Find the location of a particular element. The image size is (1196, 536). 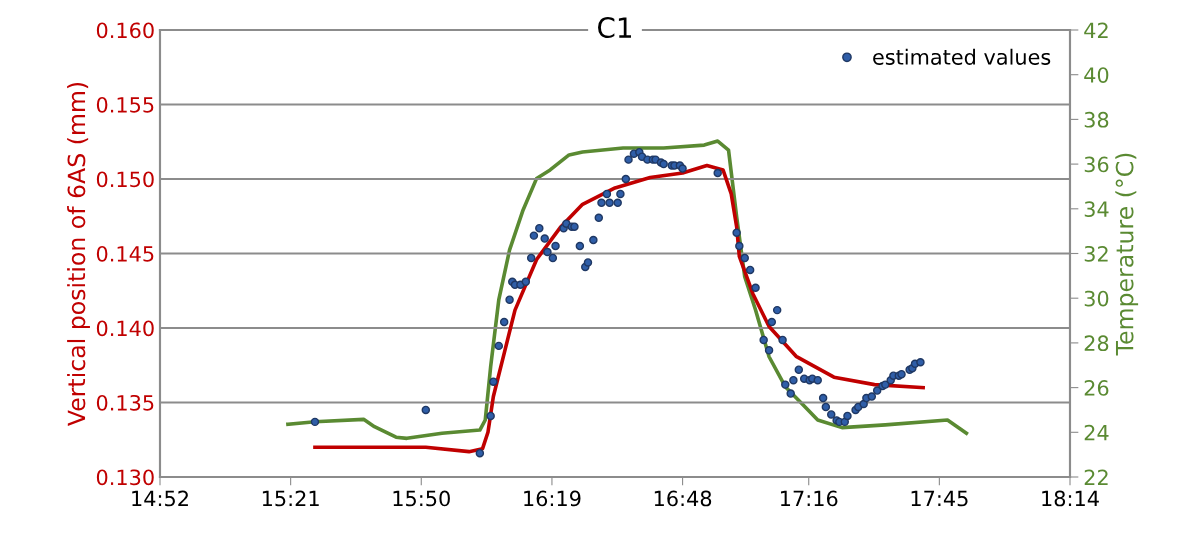

y-tick-label: 0.150 is located at coordinates (125, 179).